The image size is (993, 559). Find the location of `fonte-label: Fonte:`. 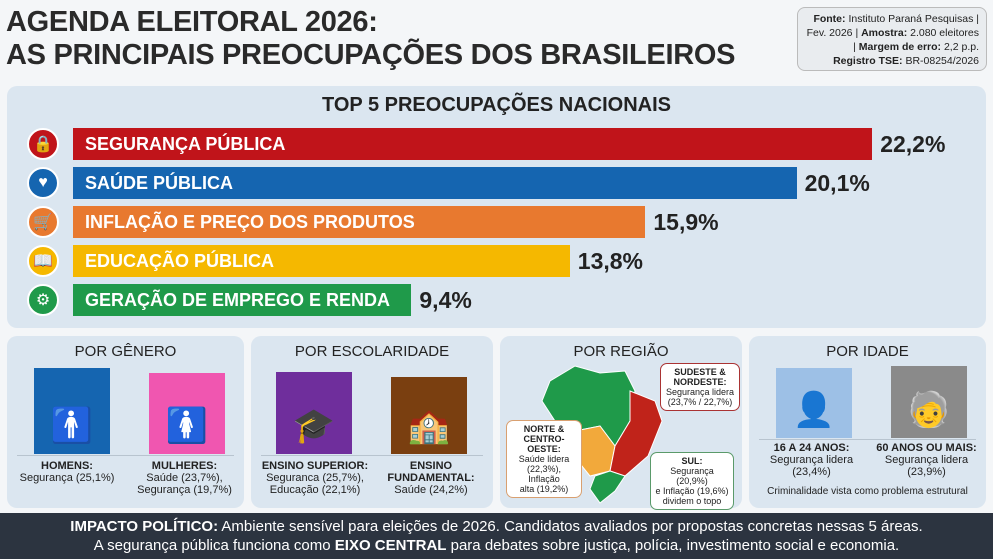

fonte-label: Fonte: is located at coordinates (829, 19).